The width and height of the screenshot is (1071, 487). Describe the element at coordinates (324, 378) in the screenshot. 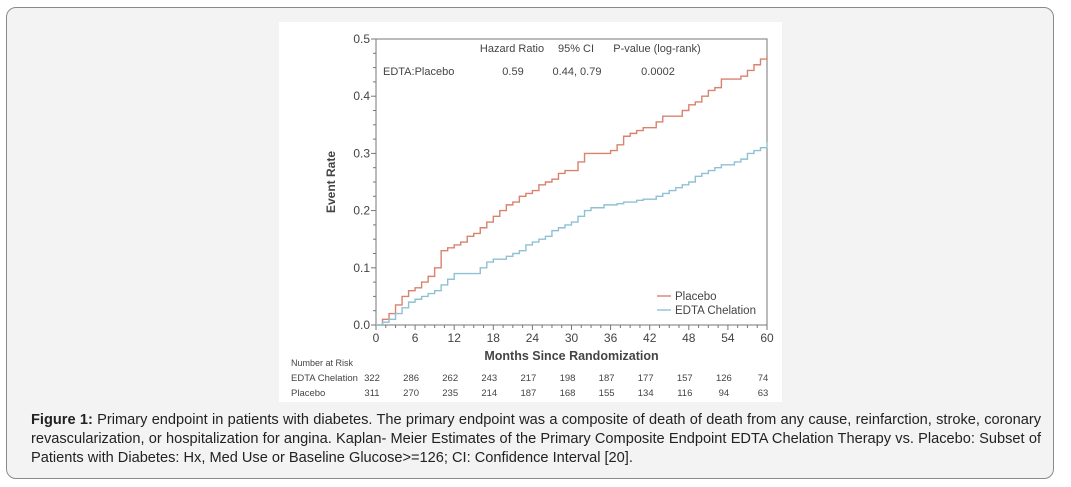

I see `risk-row-label: EDTA Chelation` at that location.